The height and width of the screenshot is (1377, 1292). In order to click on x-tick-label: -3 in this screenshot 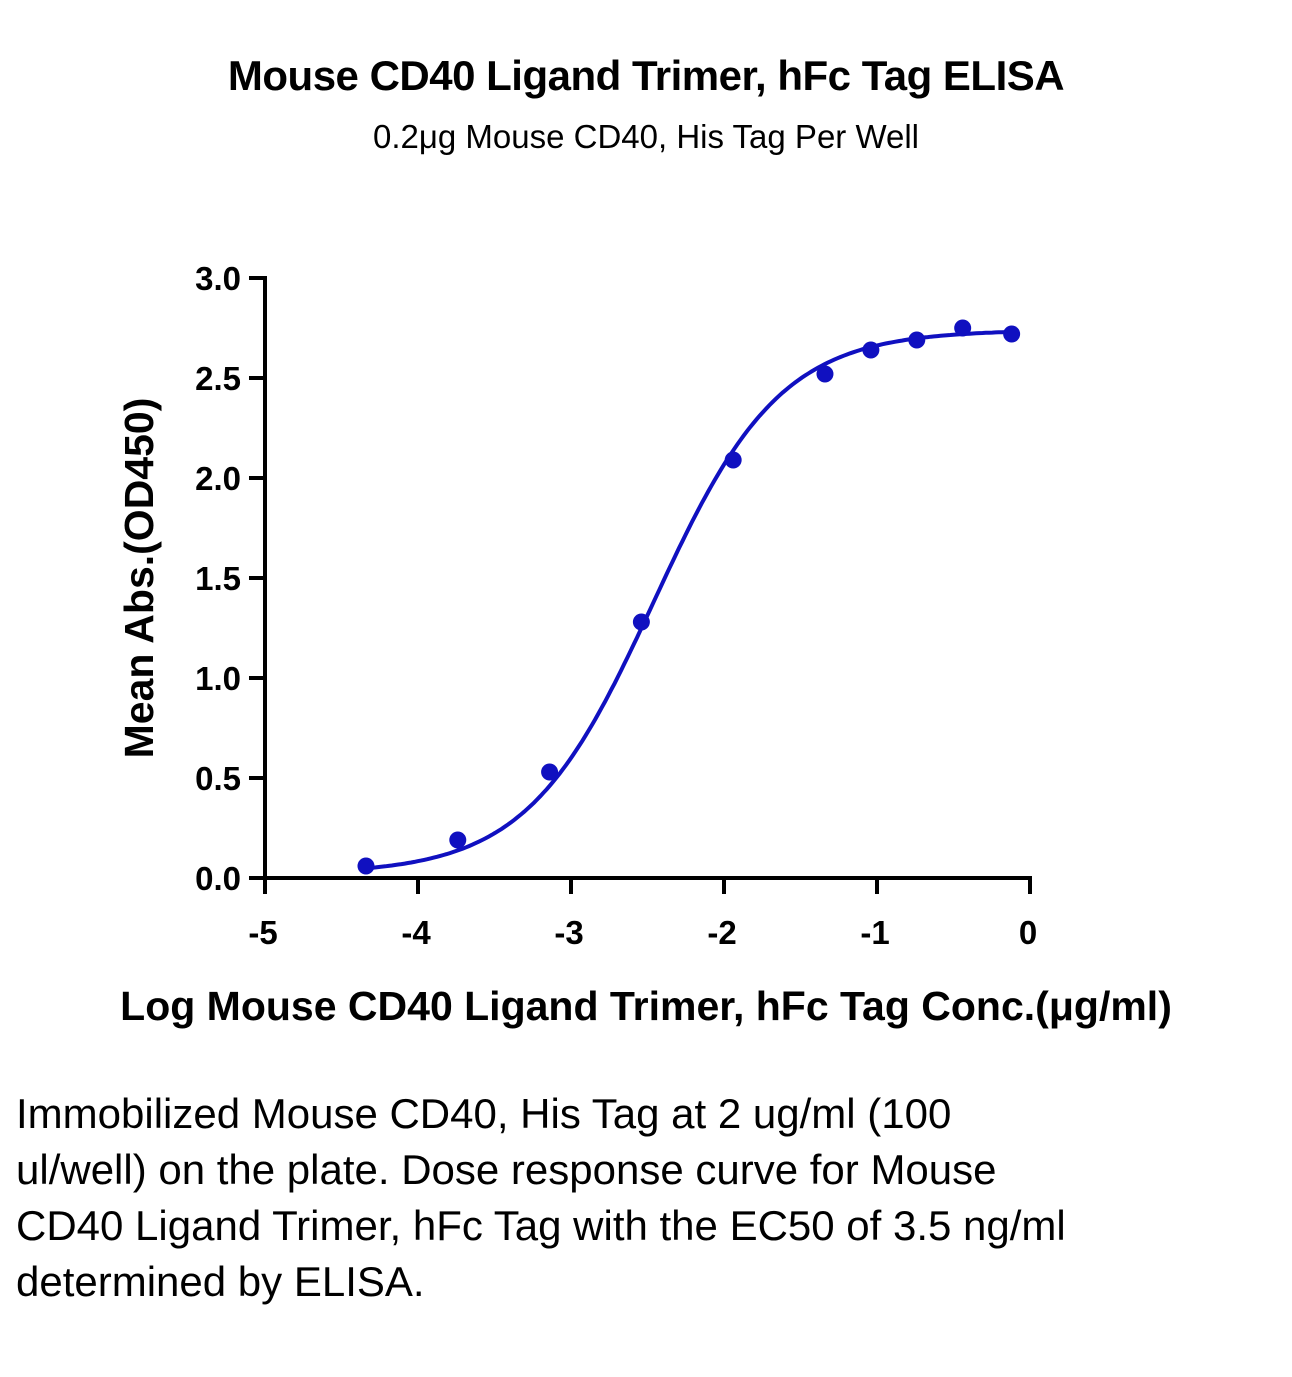, I will do `click(568, 932)`.